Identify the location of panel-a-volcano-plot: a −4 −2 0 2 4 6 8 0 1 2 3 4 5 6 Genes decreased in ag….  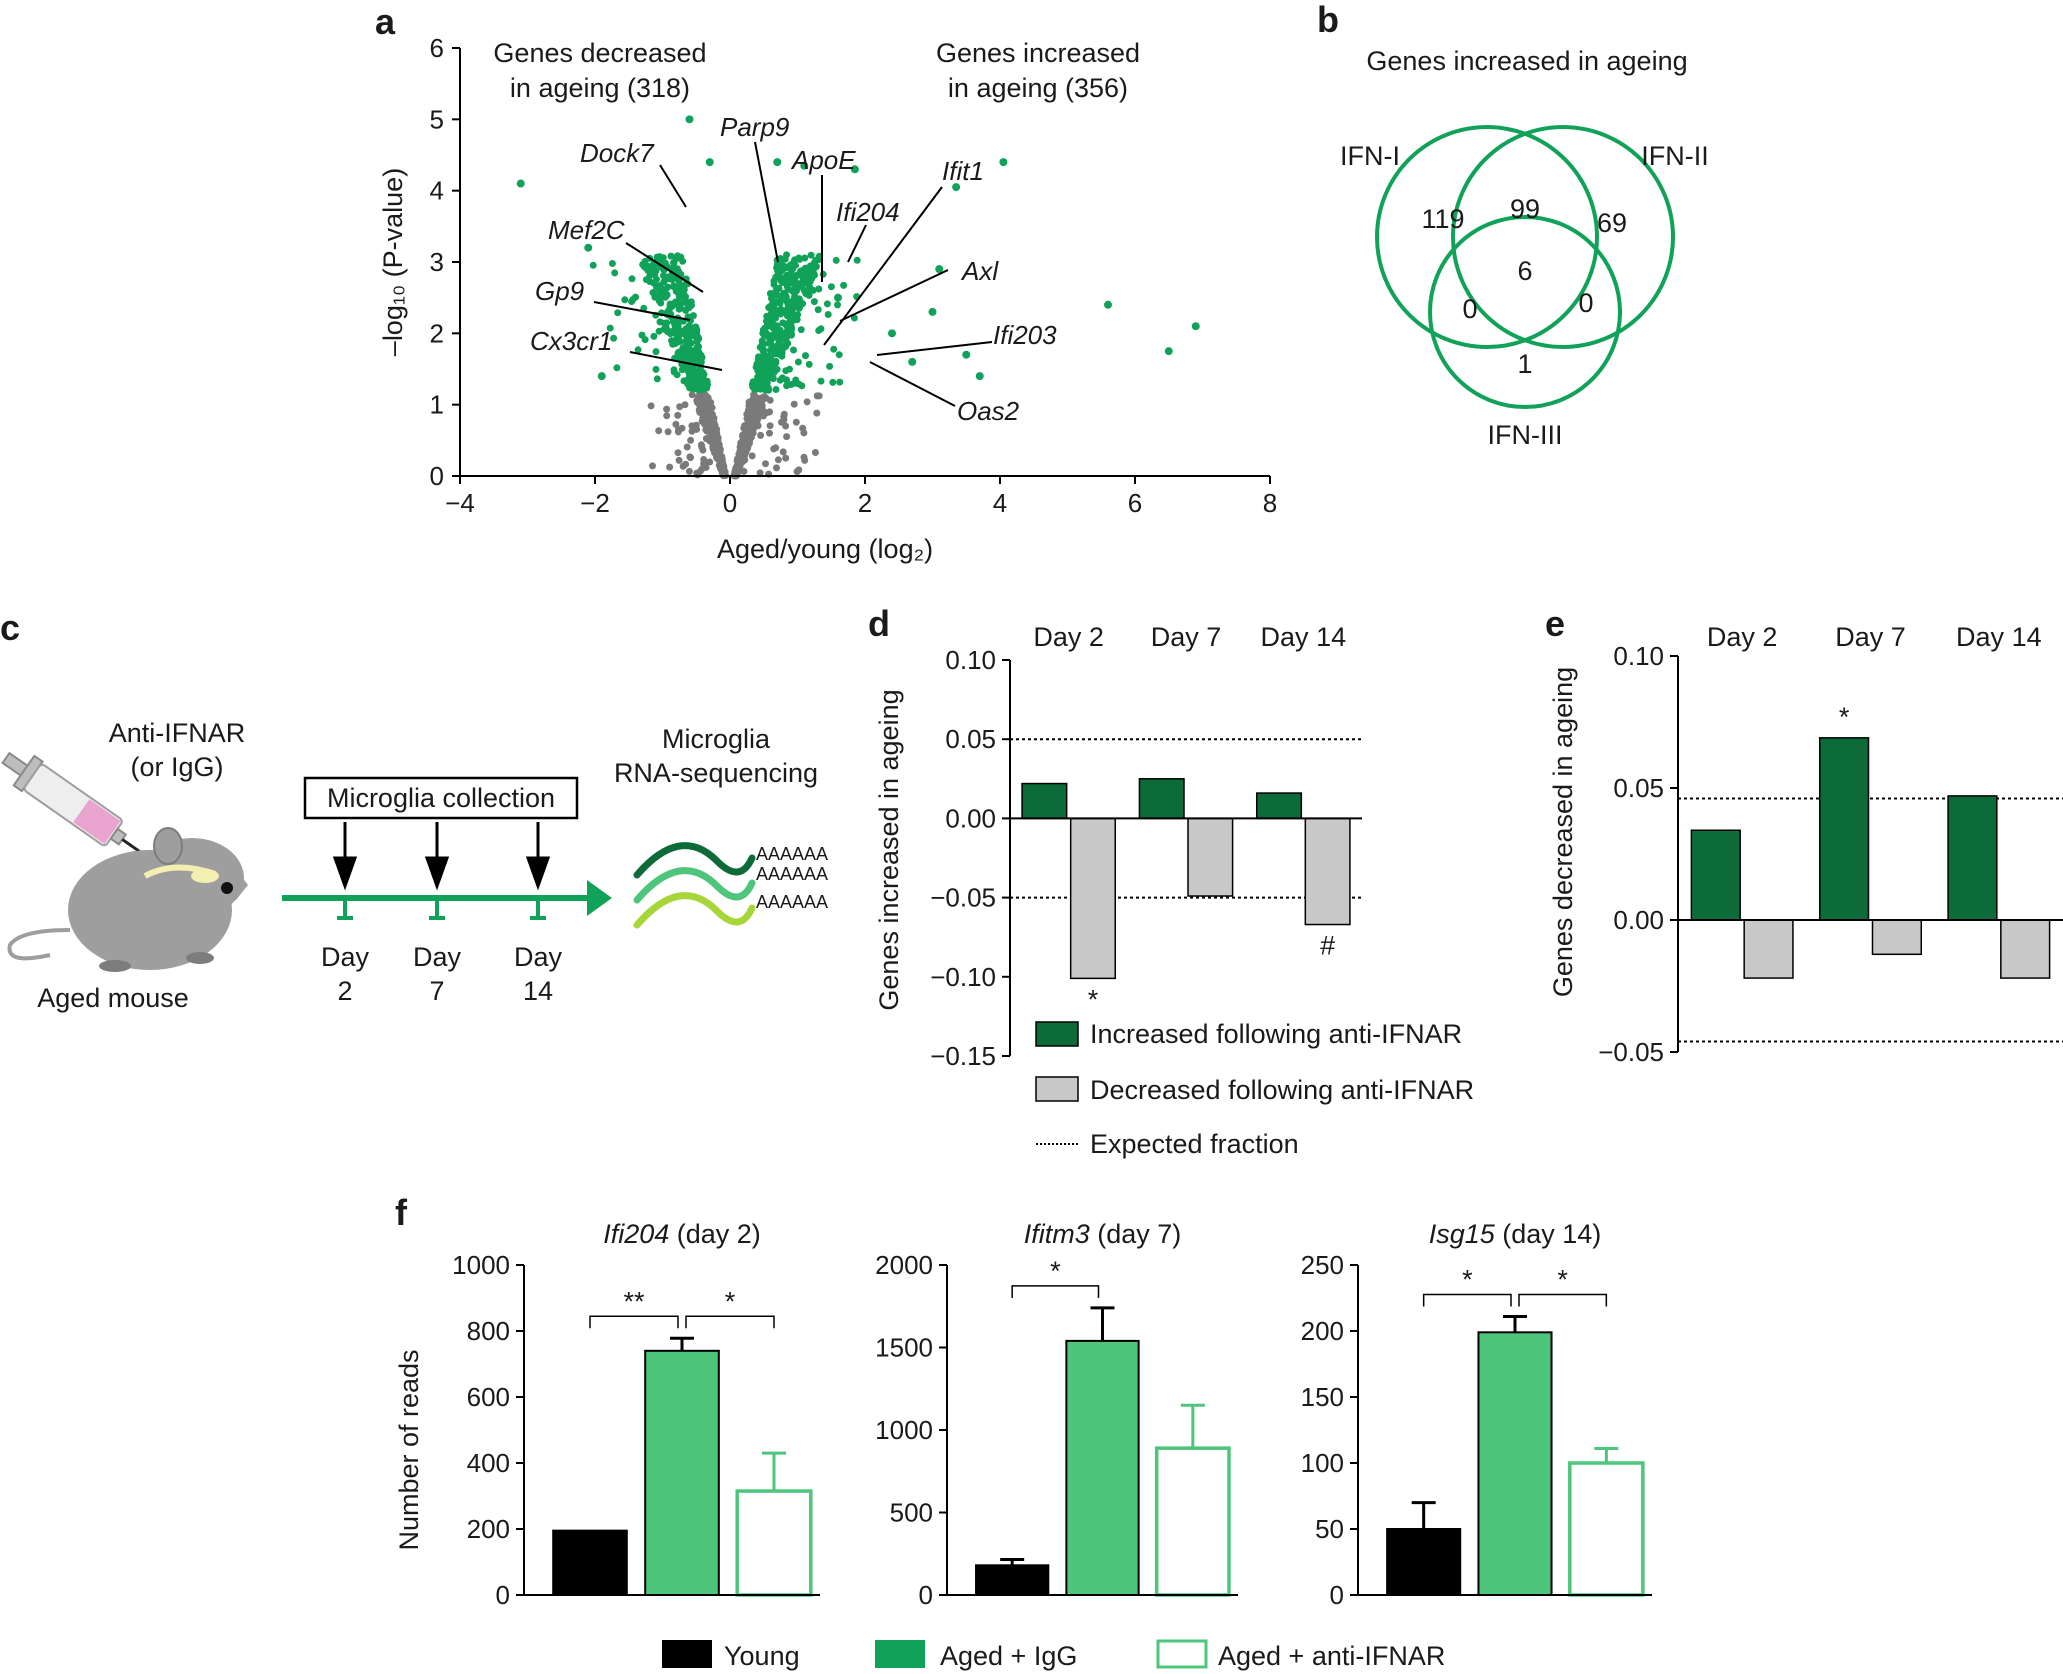
(826, 282).